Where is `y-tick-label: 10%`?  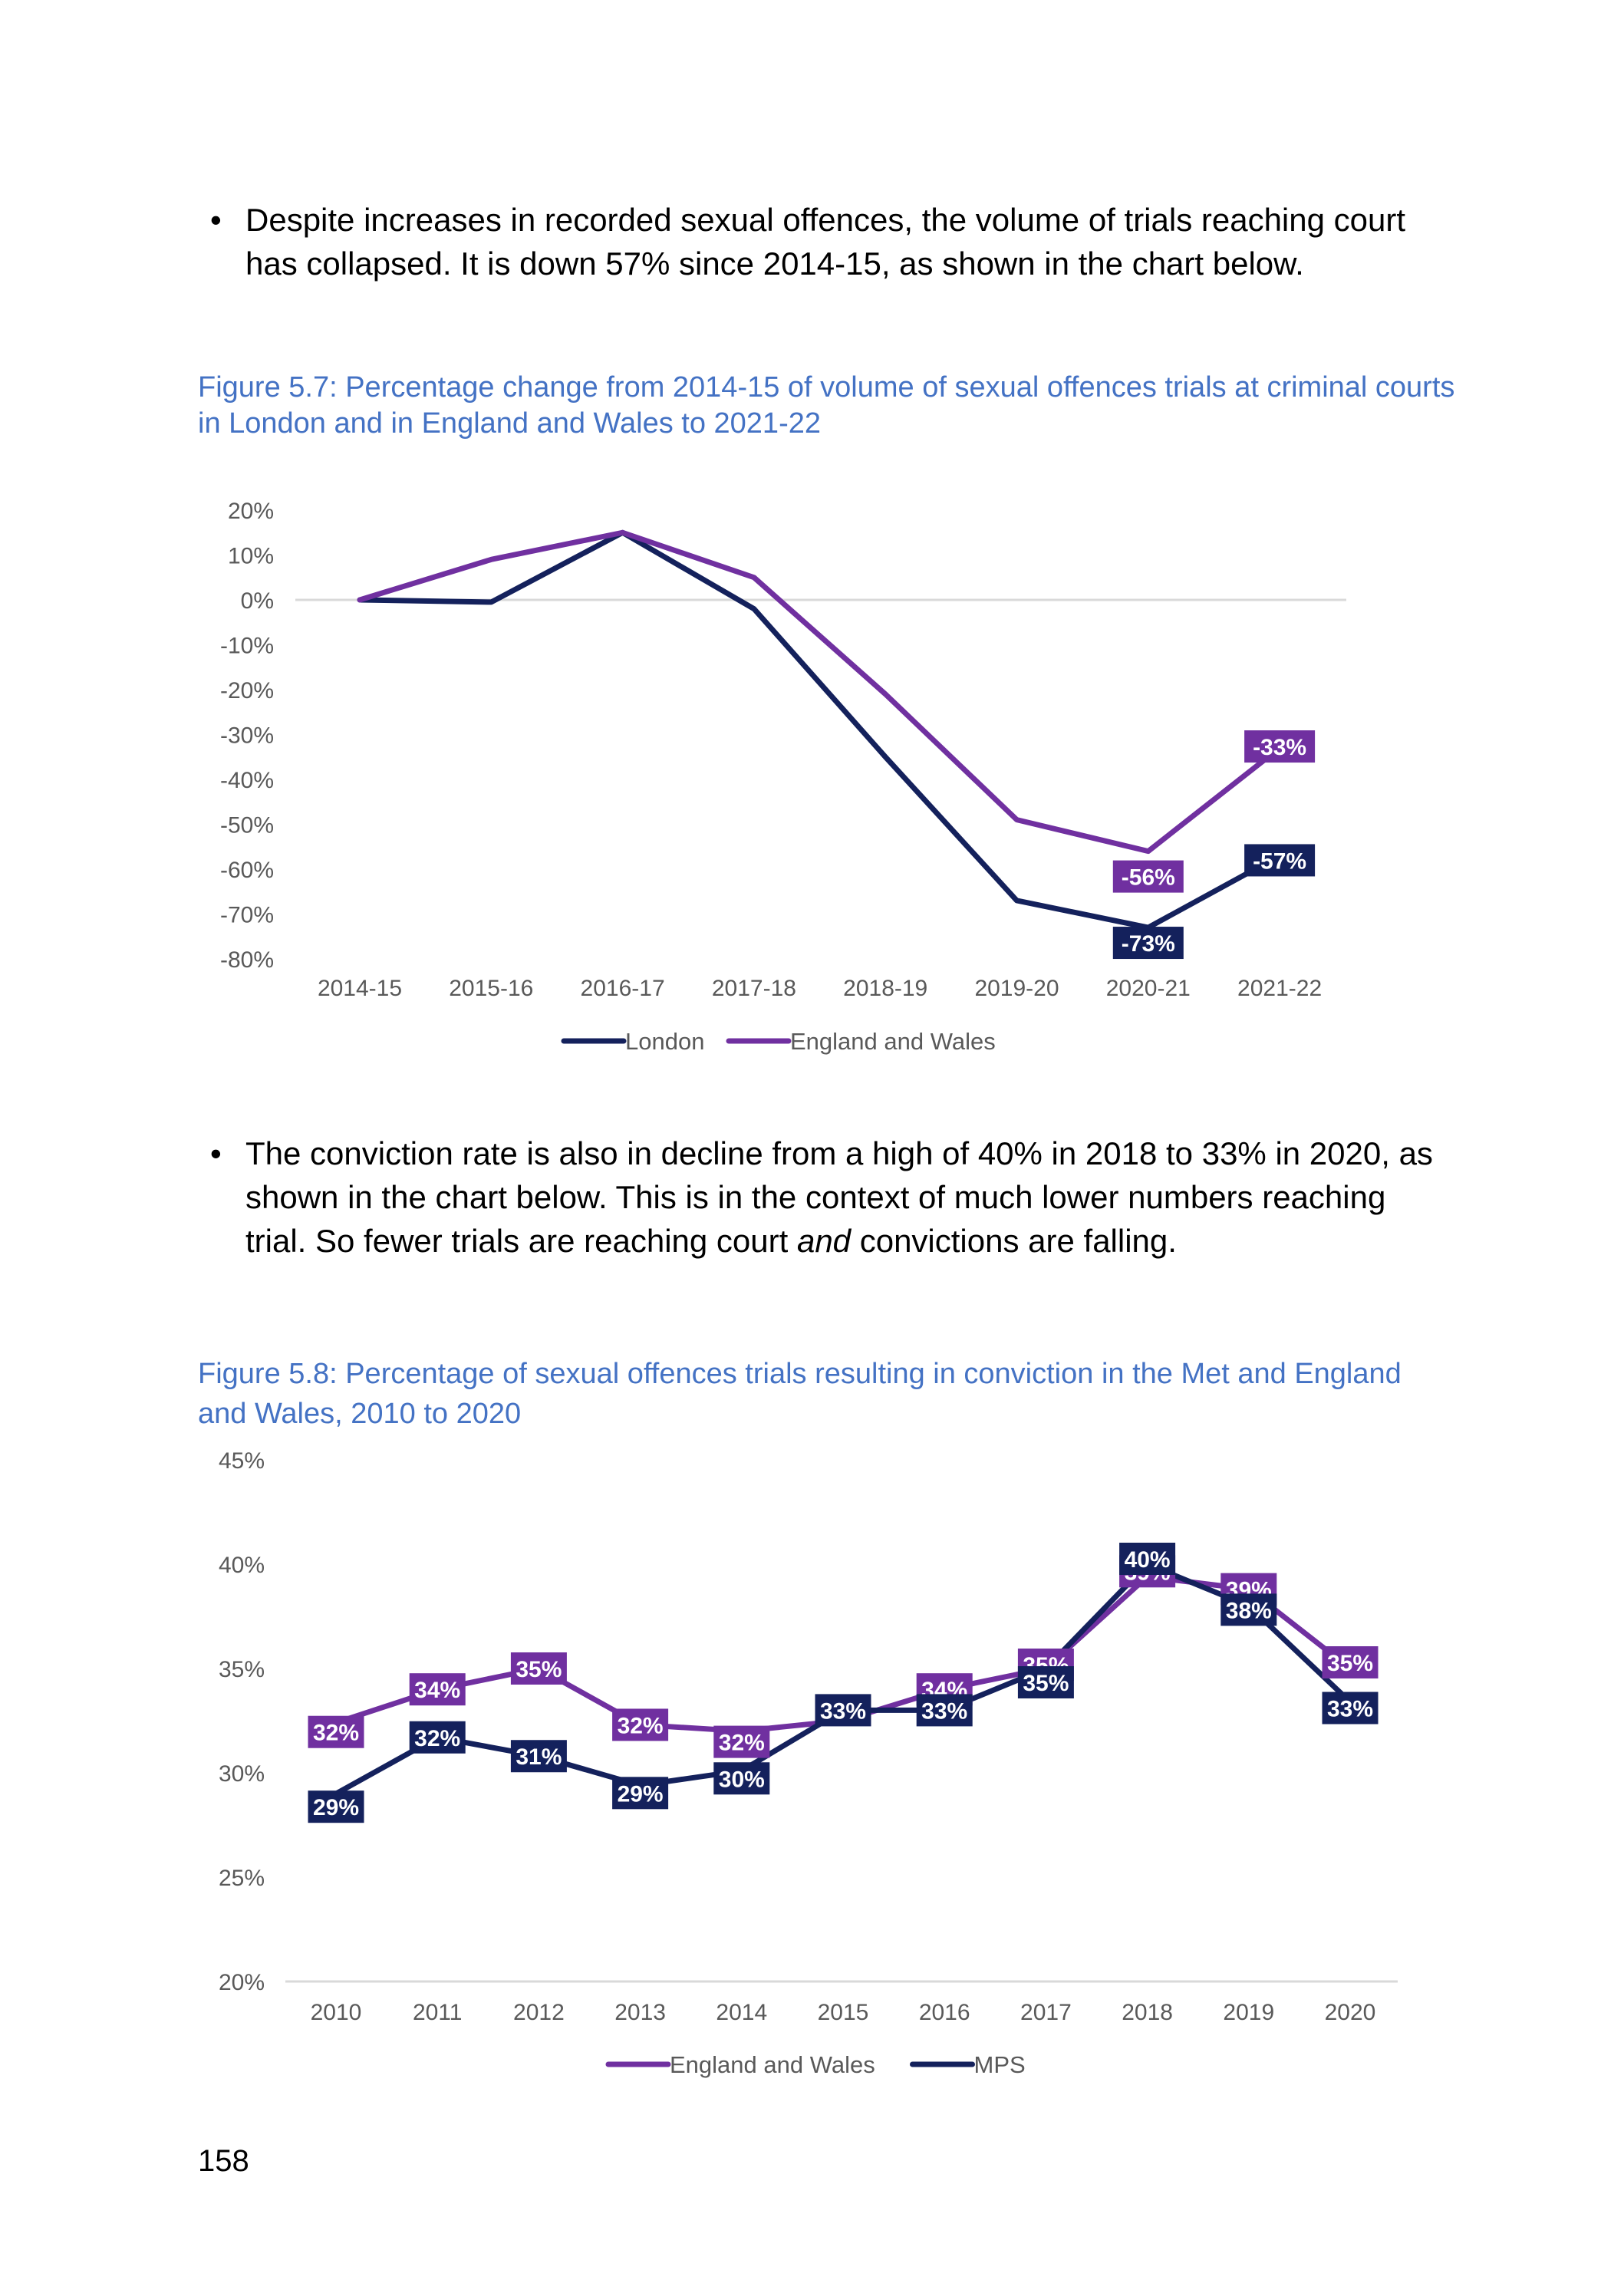 y-tick-label: 10% is located at coordinates (251, 556).